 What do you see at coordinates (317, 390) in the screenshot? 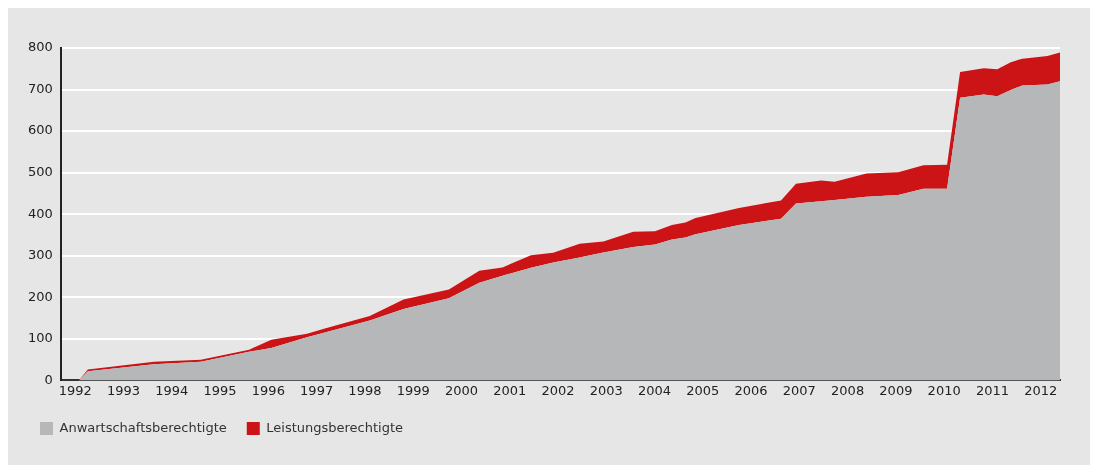
I see `x-tick-label: 1997` at bounding box center [317, 390].